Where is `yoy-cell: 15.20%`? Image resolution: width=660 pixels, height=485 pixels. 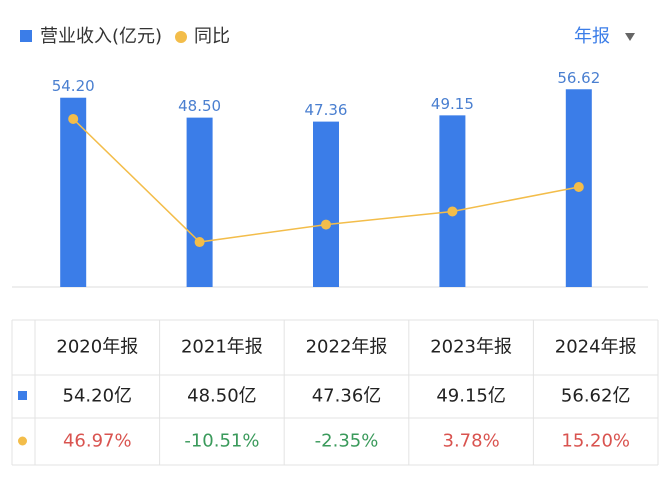
yoy-cell: 15.20% is located at coordinates (595, 441).